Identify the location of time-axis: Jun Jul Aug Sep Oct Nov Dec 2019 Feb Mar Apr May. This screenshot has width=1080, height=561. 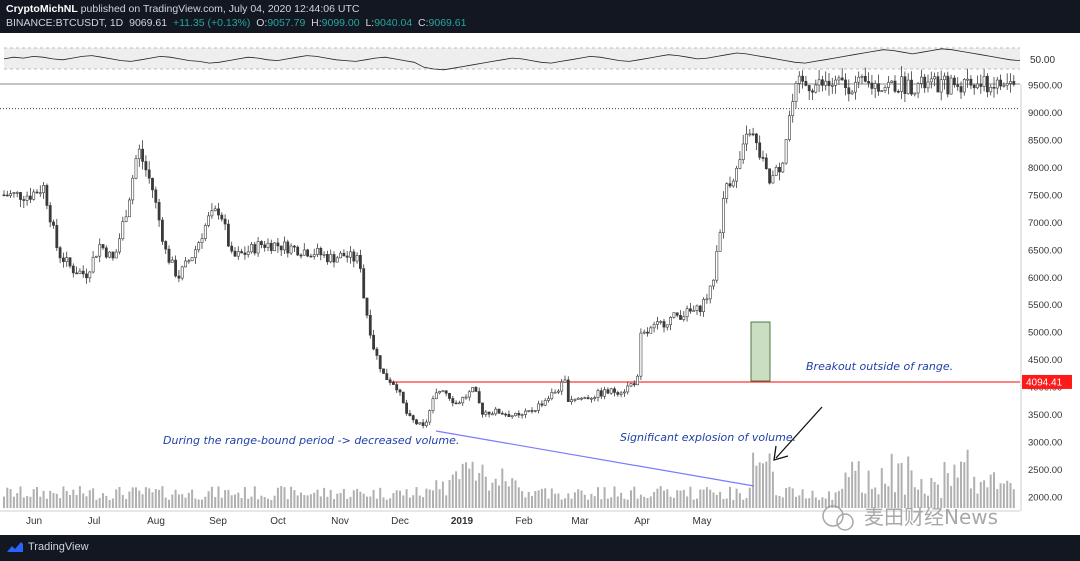
(369, 521).